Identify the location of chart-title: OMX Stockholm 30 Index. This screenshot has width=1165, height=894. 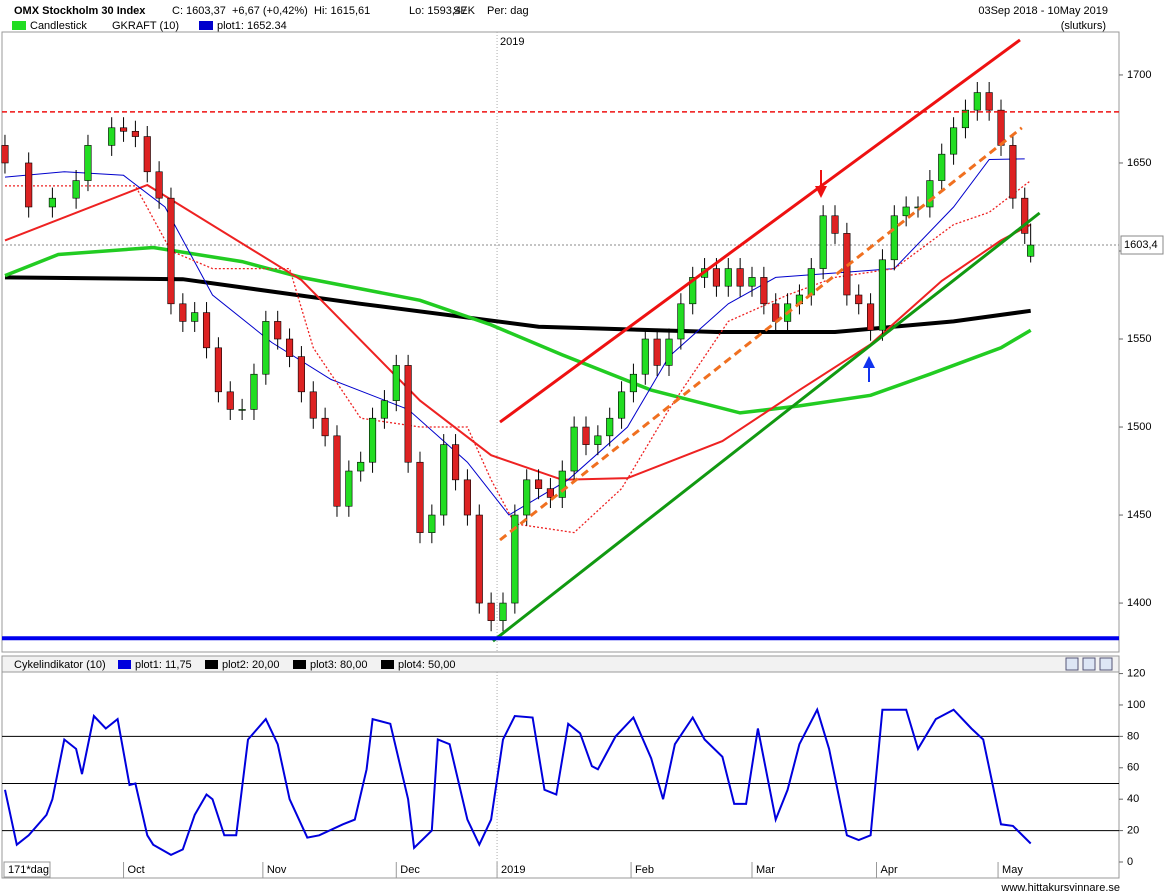
(80, 11).